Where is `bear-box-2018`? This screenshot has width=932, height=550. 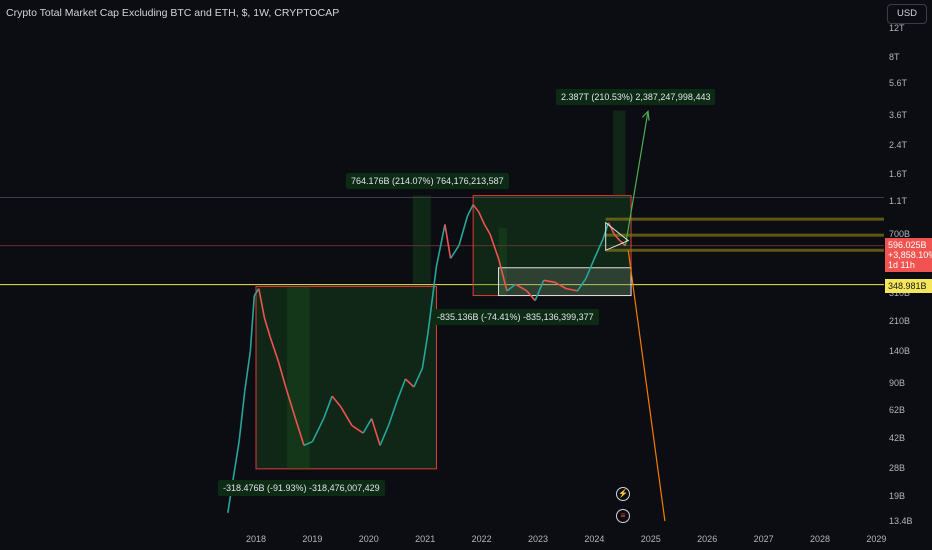
bear-box-2018 is located at coordinates (346, 377).